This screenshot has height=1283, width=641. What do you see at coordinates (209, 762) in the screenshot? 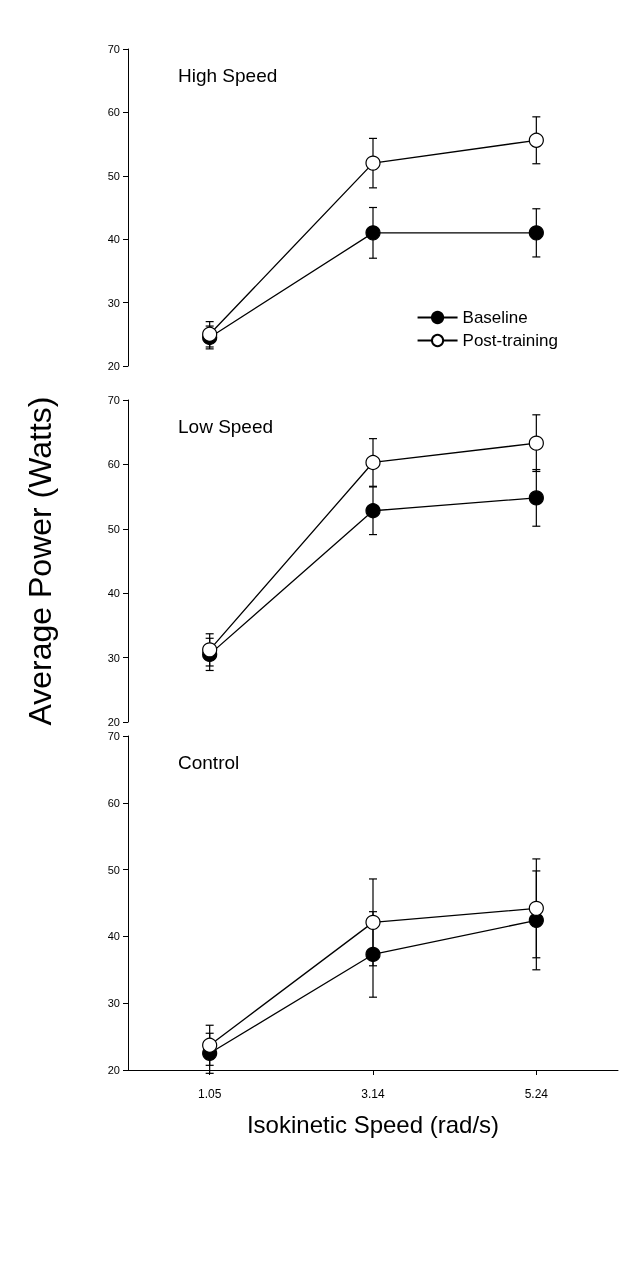
I see `text: Control` at bounding box center [209, 762].